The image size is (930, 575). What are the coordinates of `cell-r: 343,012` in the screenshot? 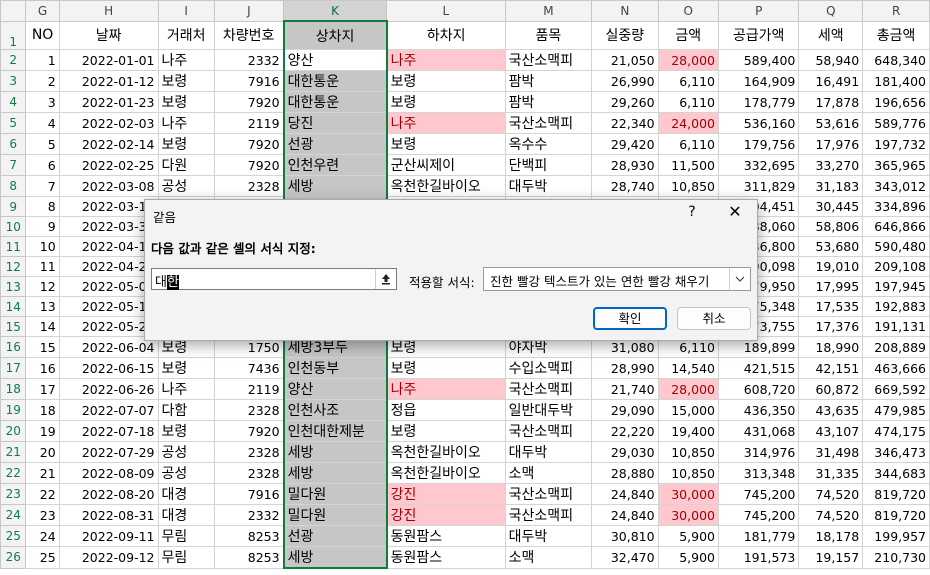 It's located at (896, 186).